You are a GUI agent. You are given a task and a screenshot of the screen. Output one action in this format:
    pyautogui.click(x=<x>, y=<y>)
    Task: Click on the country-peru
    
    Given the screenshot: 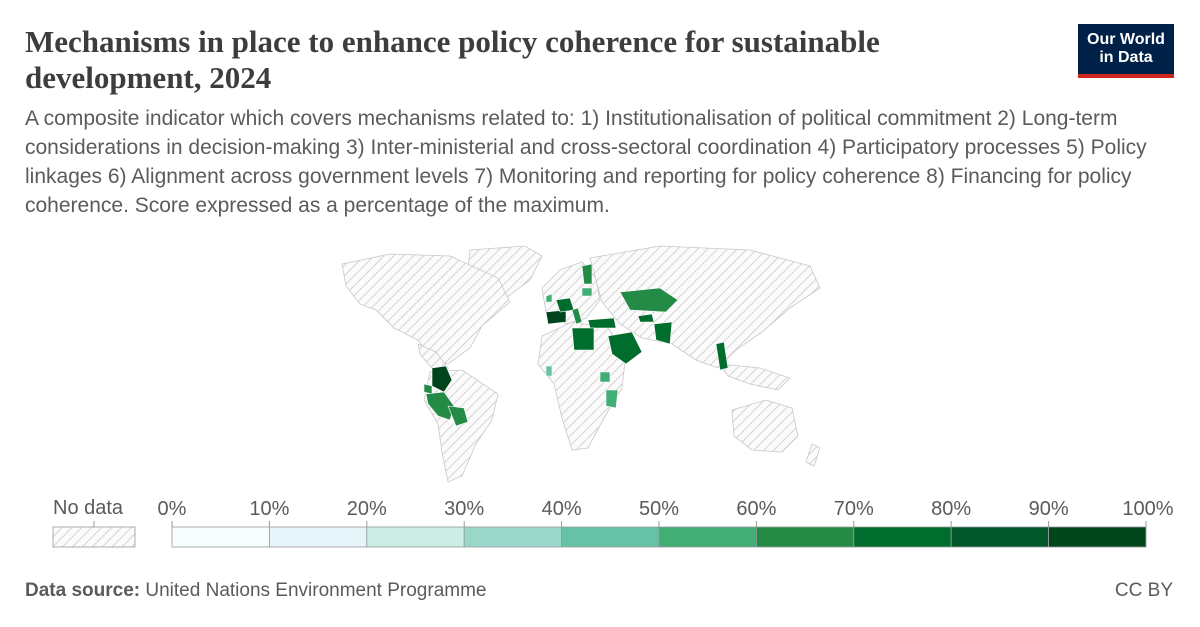 What is the action you would take?
    pyautogui.click(x=440, y=406)
    